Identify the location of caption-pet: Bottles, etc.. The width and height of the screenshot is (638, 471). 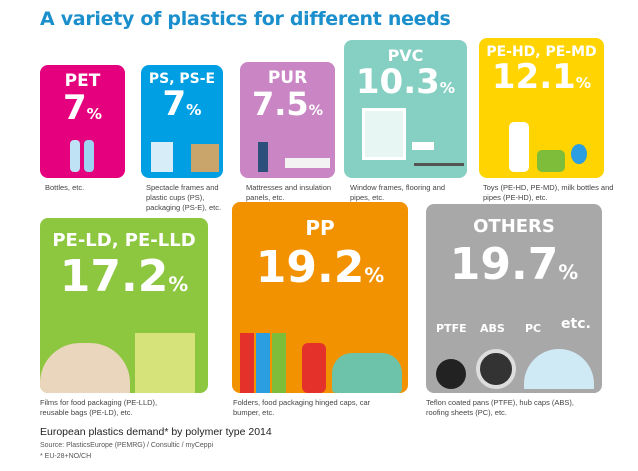
(65, 187).